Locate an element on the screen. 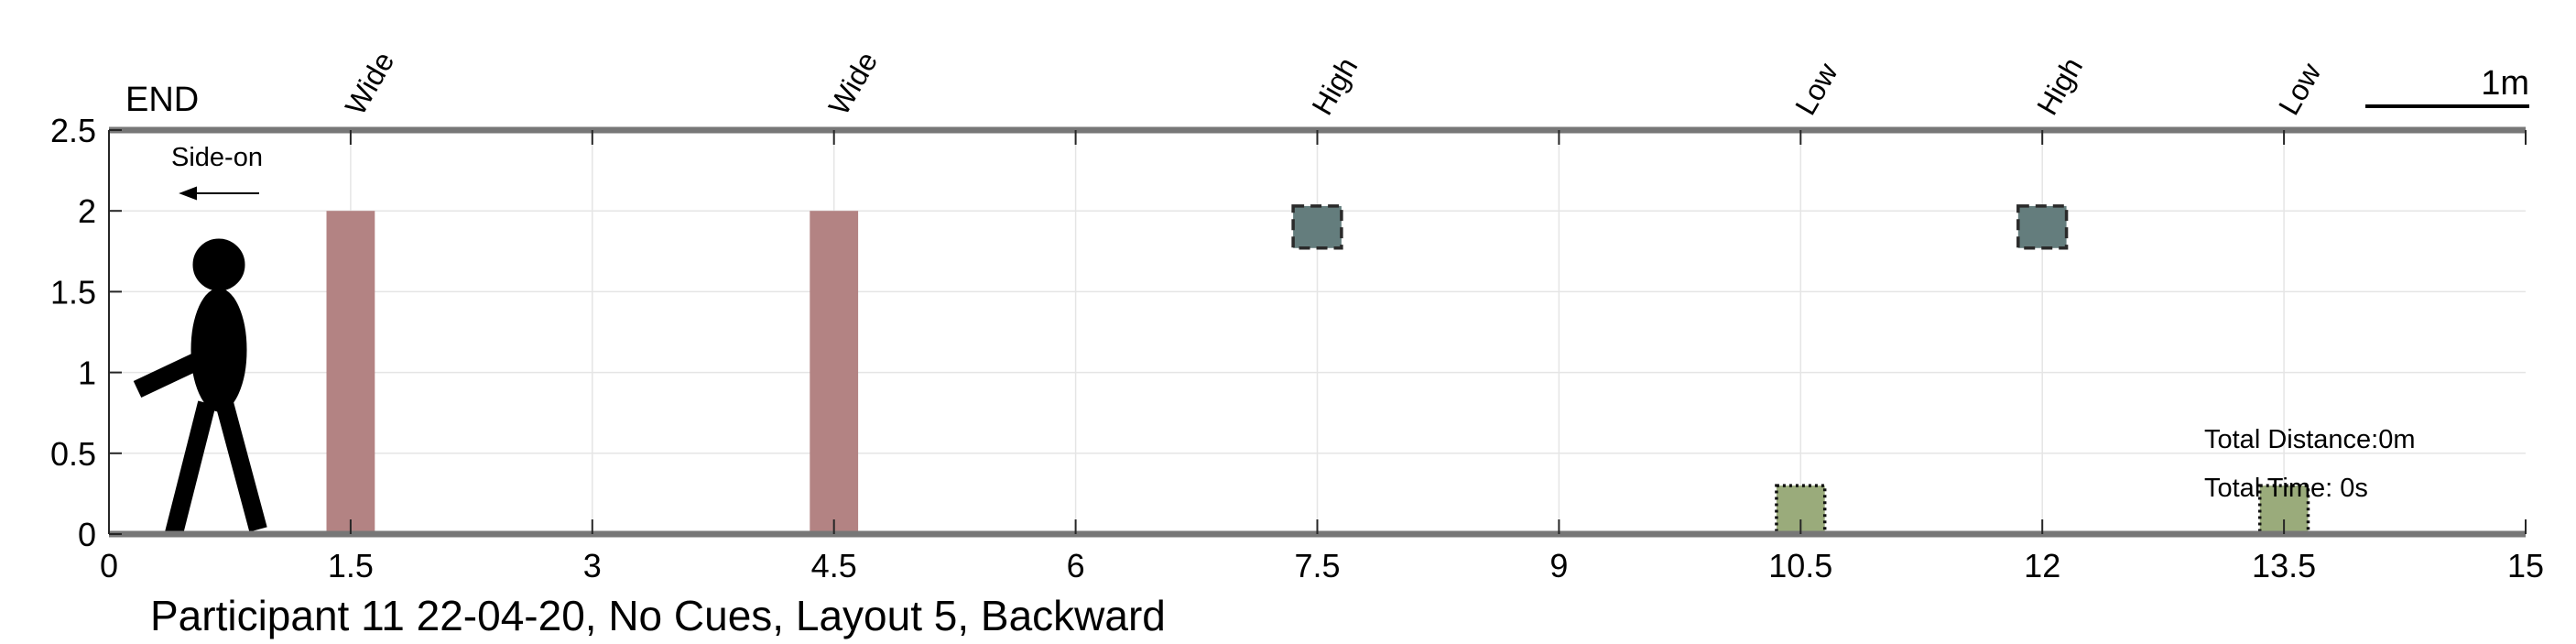 The image size is (2576, 644). x-tick-label: 10.5 is located at coordinates (1800, 566).